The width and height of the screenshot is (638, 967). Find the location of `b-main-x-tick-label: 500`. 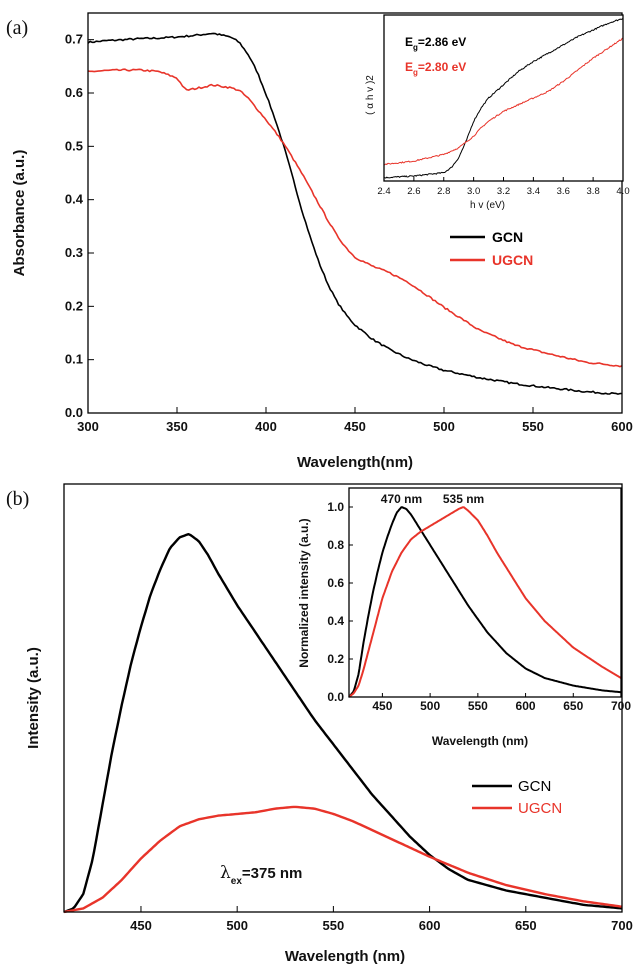

b-main-x-tick-label: 500 is located at coordinates (237, 925).